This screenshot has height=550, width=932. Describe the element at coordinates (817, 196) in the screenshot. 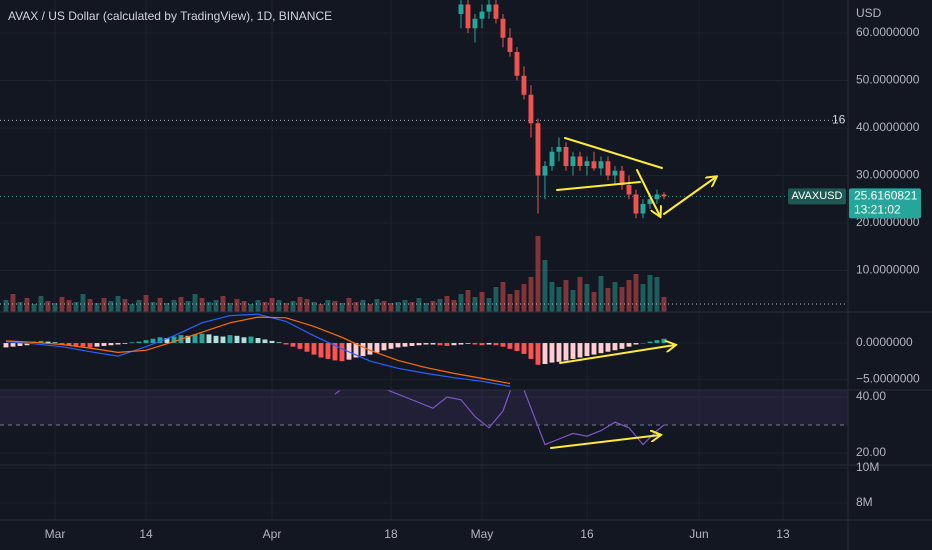

I see `symbol-box` at that location.